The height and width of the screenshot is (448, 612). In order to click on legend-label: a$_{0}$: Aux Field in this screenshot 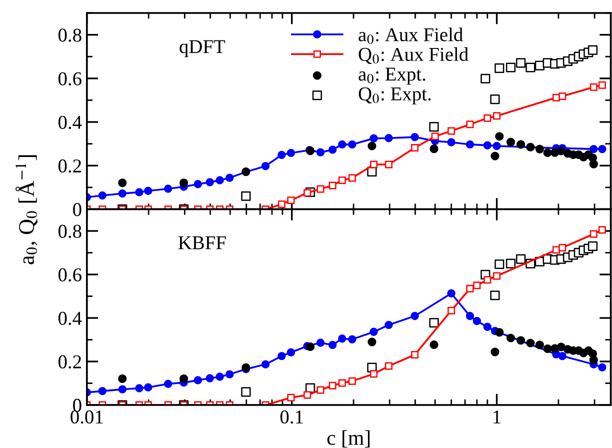, I will do `click(410, 36)`.